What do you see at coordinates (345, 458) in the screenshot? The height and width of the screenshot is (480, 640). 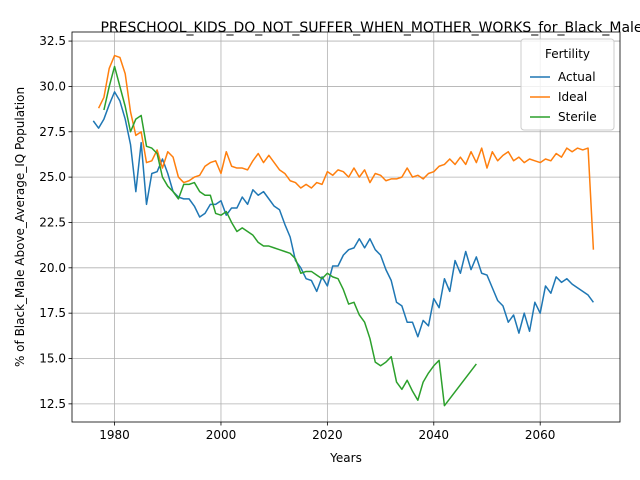 I see `x-axis-label: Years` at bounding box center [345, 458].